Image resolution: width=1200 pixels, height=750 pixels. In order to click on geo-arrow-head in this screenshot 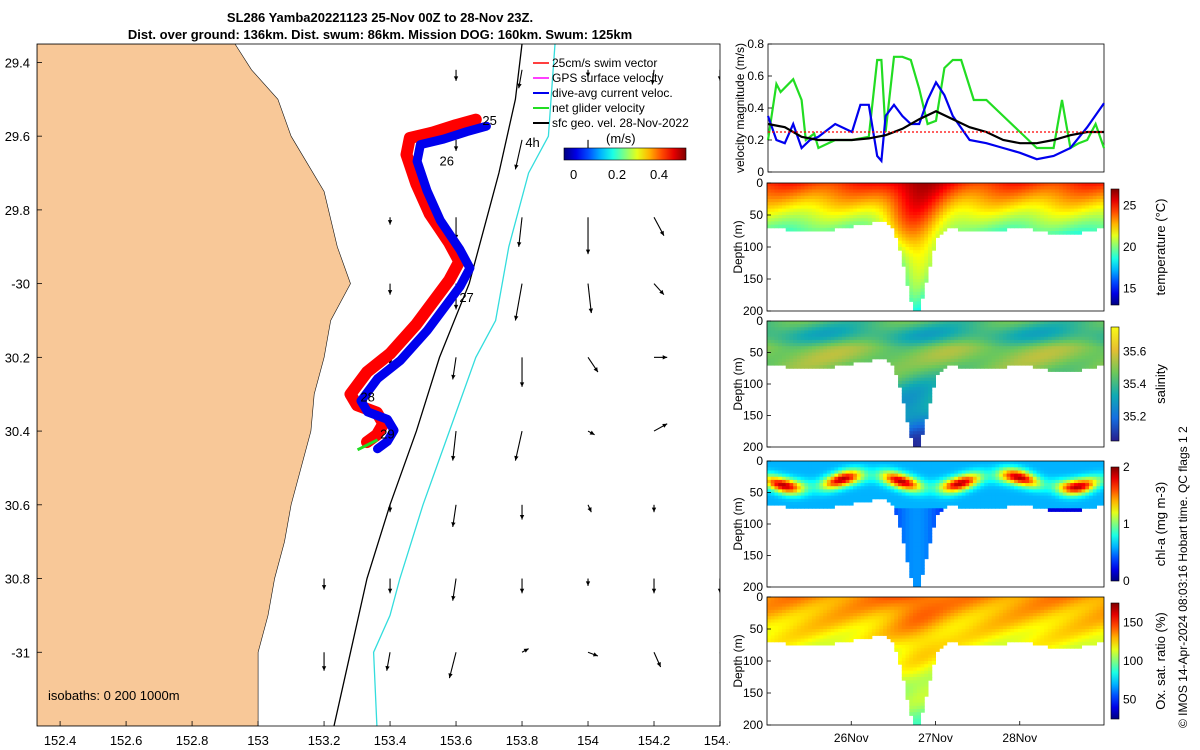, I will do `click(324, 668)`.